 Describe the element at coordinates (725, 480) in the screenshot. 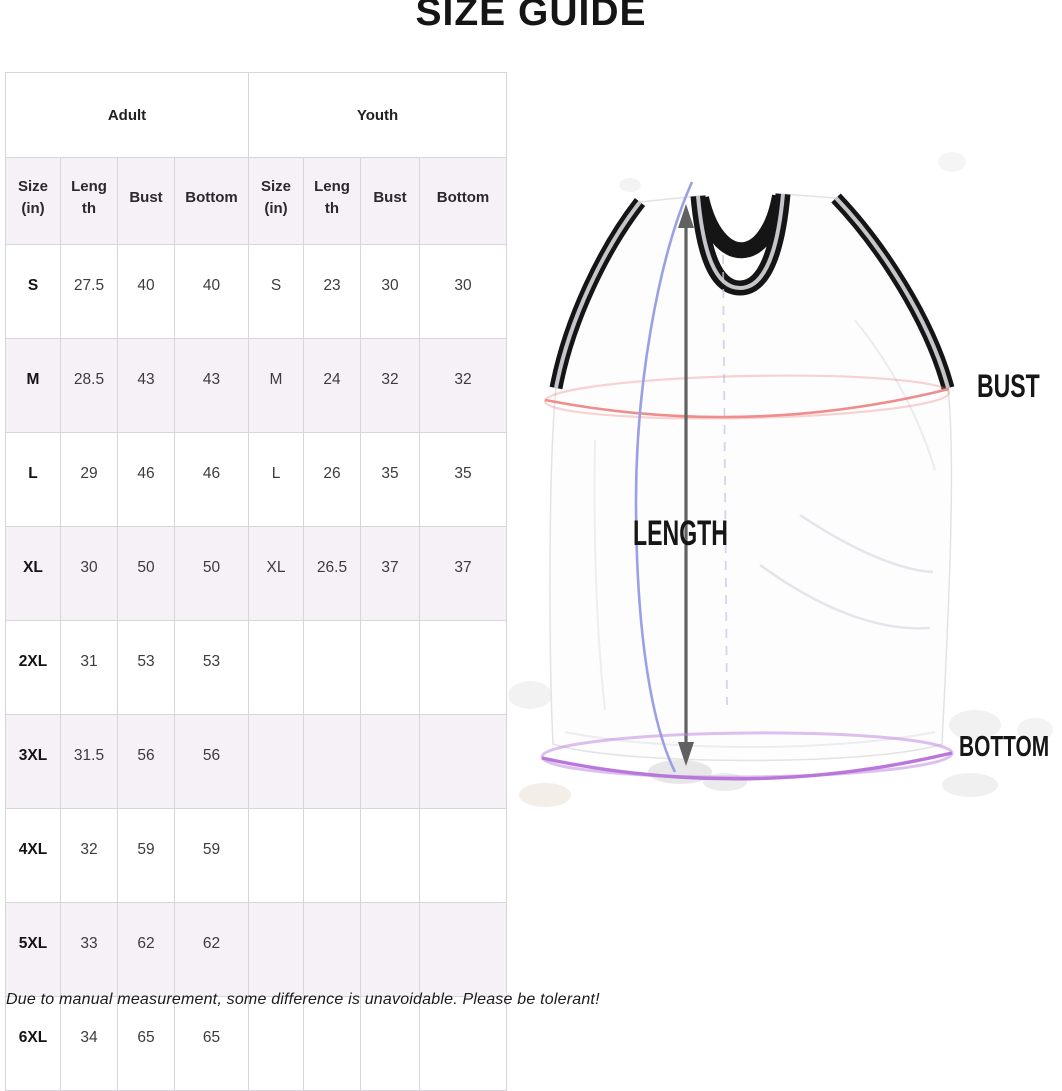

I see `tape-guide-dashed` at that location.